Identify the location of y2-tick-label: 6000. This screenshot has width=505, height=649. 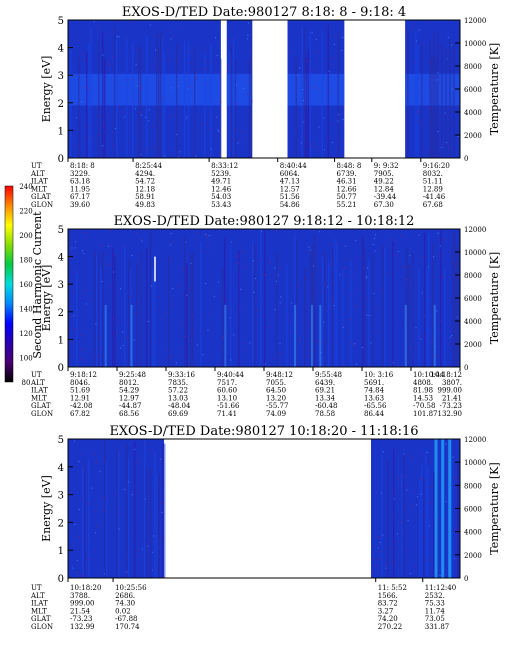
(473, 90).